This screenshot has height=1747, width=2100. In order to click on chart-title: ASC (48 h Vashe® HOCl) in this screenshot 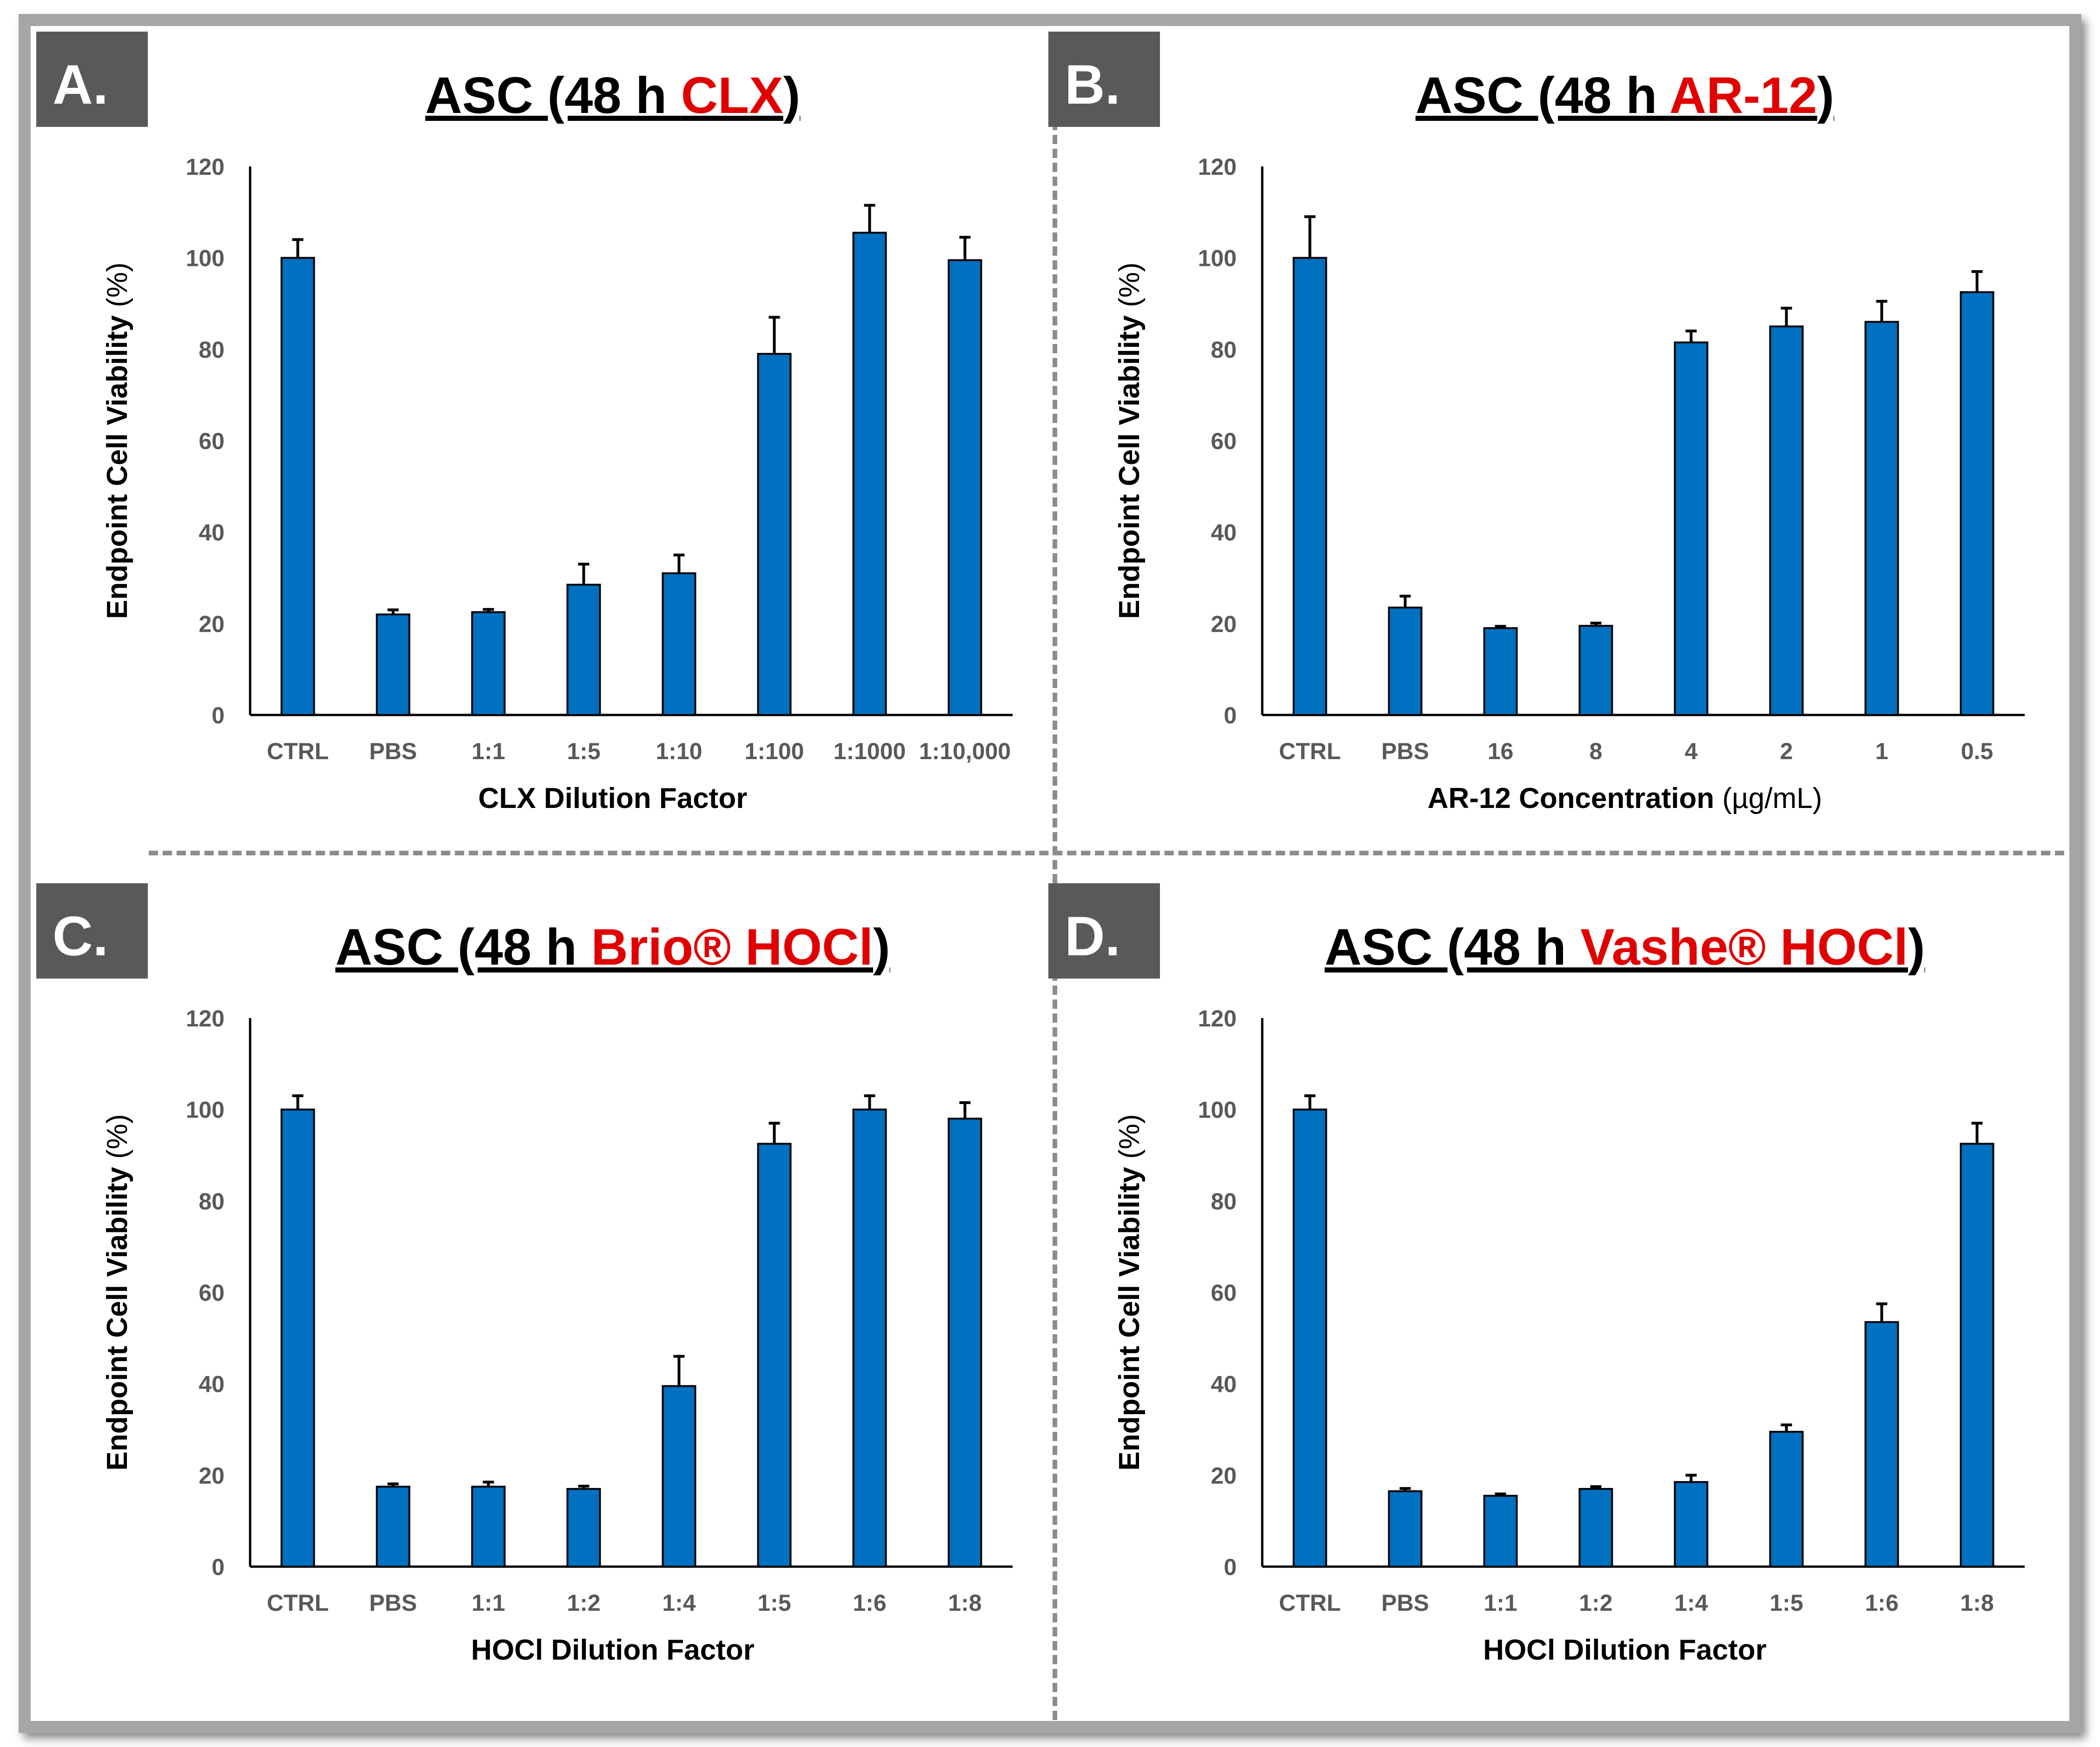, I will do `click(1625, 947)`.